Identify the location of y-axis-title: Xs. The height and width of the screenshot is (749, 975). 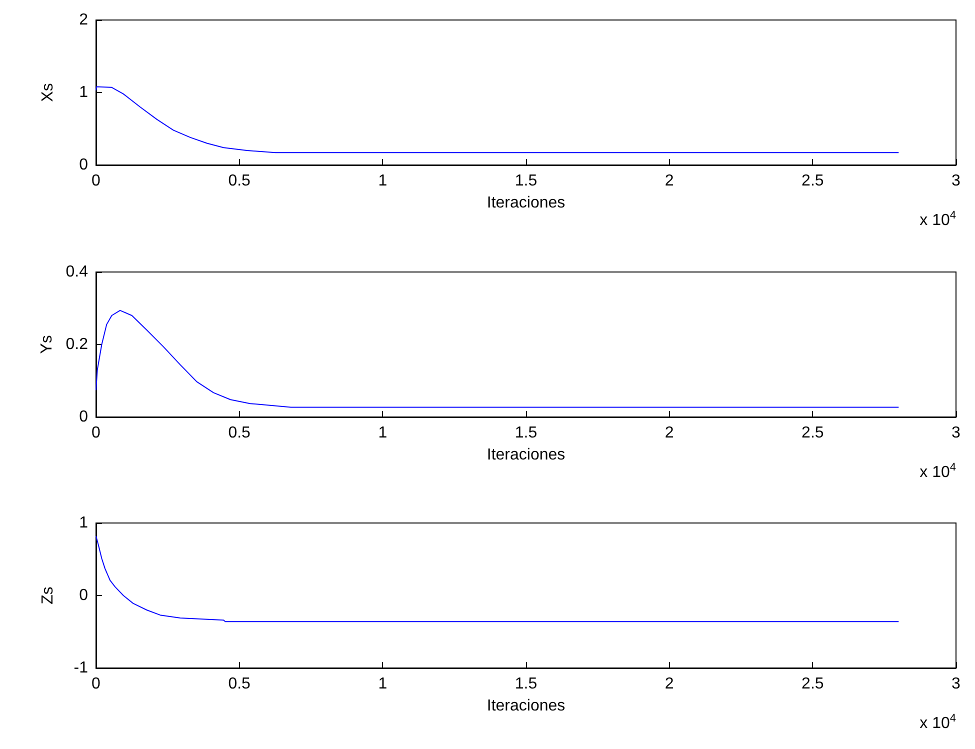
(48, 92).